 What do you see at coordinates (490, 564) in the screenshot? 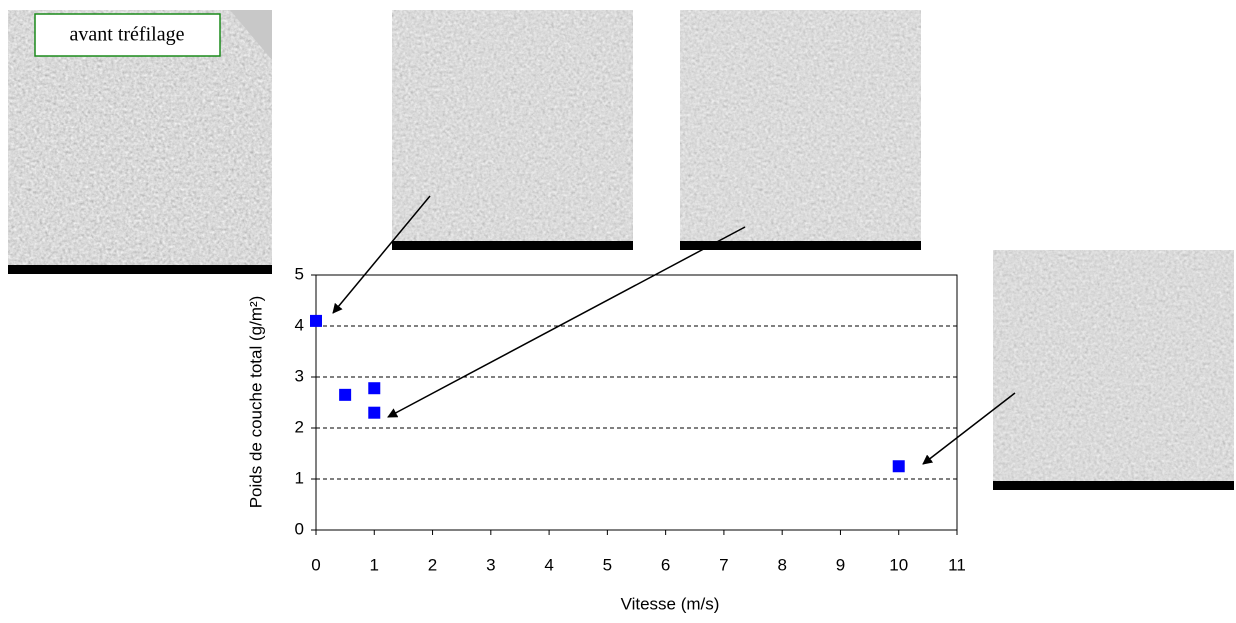
I see `x-tick-label: 3` at bounding box center [490, 564].